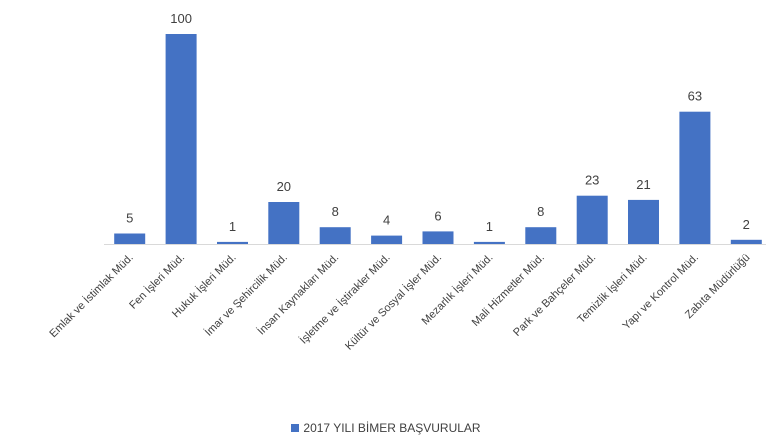  Describe the element at coordinates (386, 220) in the screenshot. I see `data-label: 4` at that location.